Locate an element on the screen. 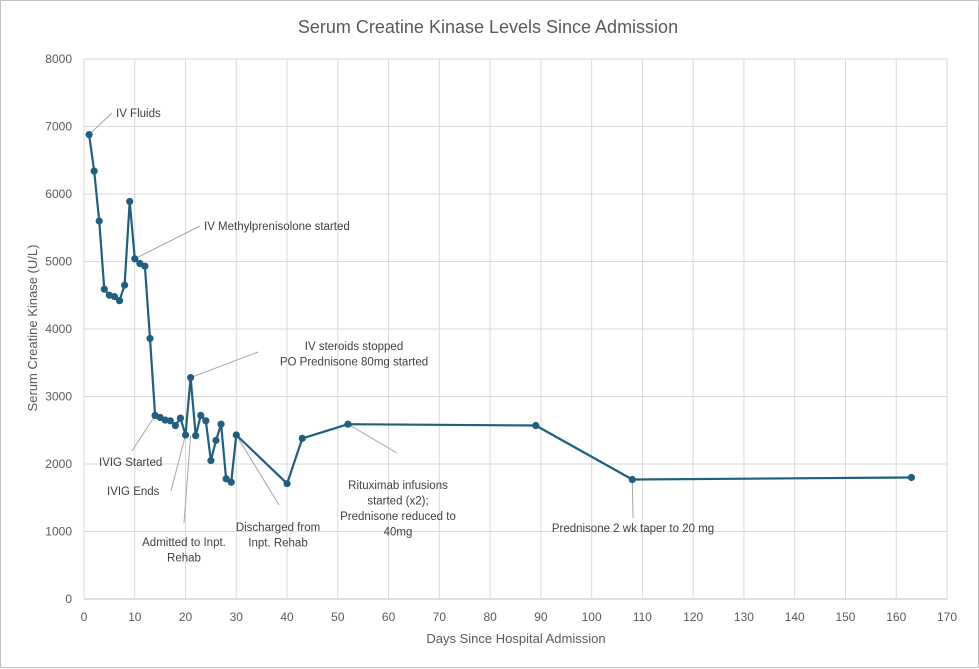 The width and height of the screenshot is (979, 669). x-tick-label: 30 is located at coordinates (237, 617).